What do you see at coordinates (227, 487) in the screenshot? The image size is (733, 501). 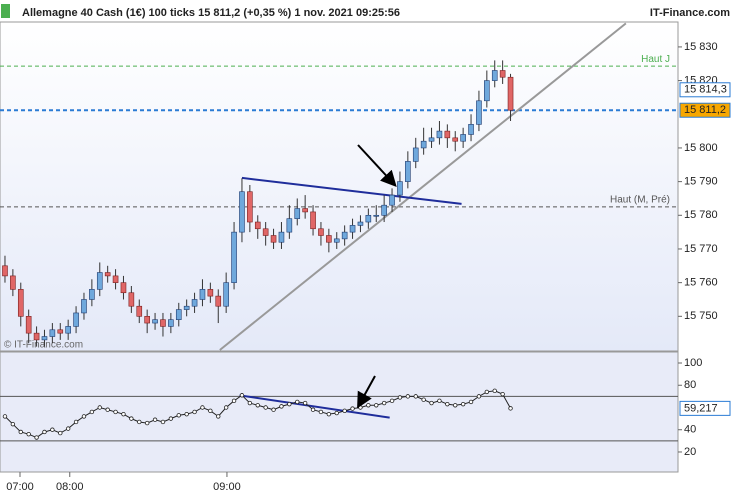 I see `x-tick-label: 09:00` at bounding box center [227, 487].